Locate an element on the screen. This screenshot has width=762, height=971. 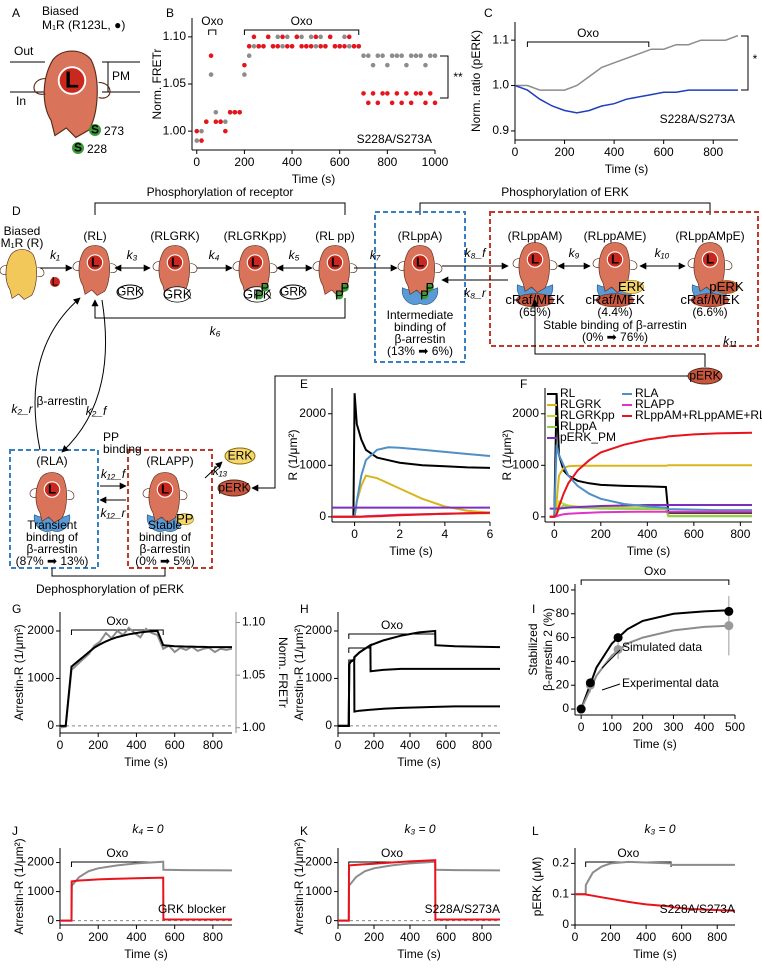
diagram-label: Stable binding of β-arrestin is located at coordinates (615, 325).